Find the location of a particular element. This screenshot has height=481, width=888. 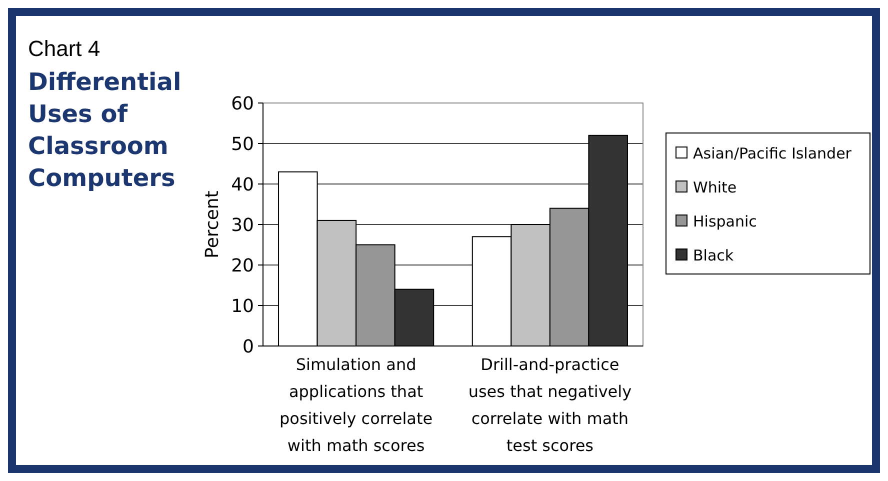

y-tick-label: 40 is located at coordinates (242, 185).